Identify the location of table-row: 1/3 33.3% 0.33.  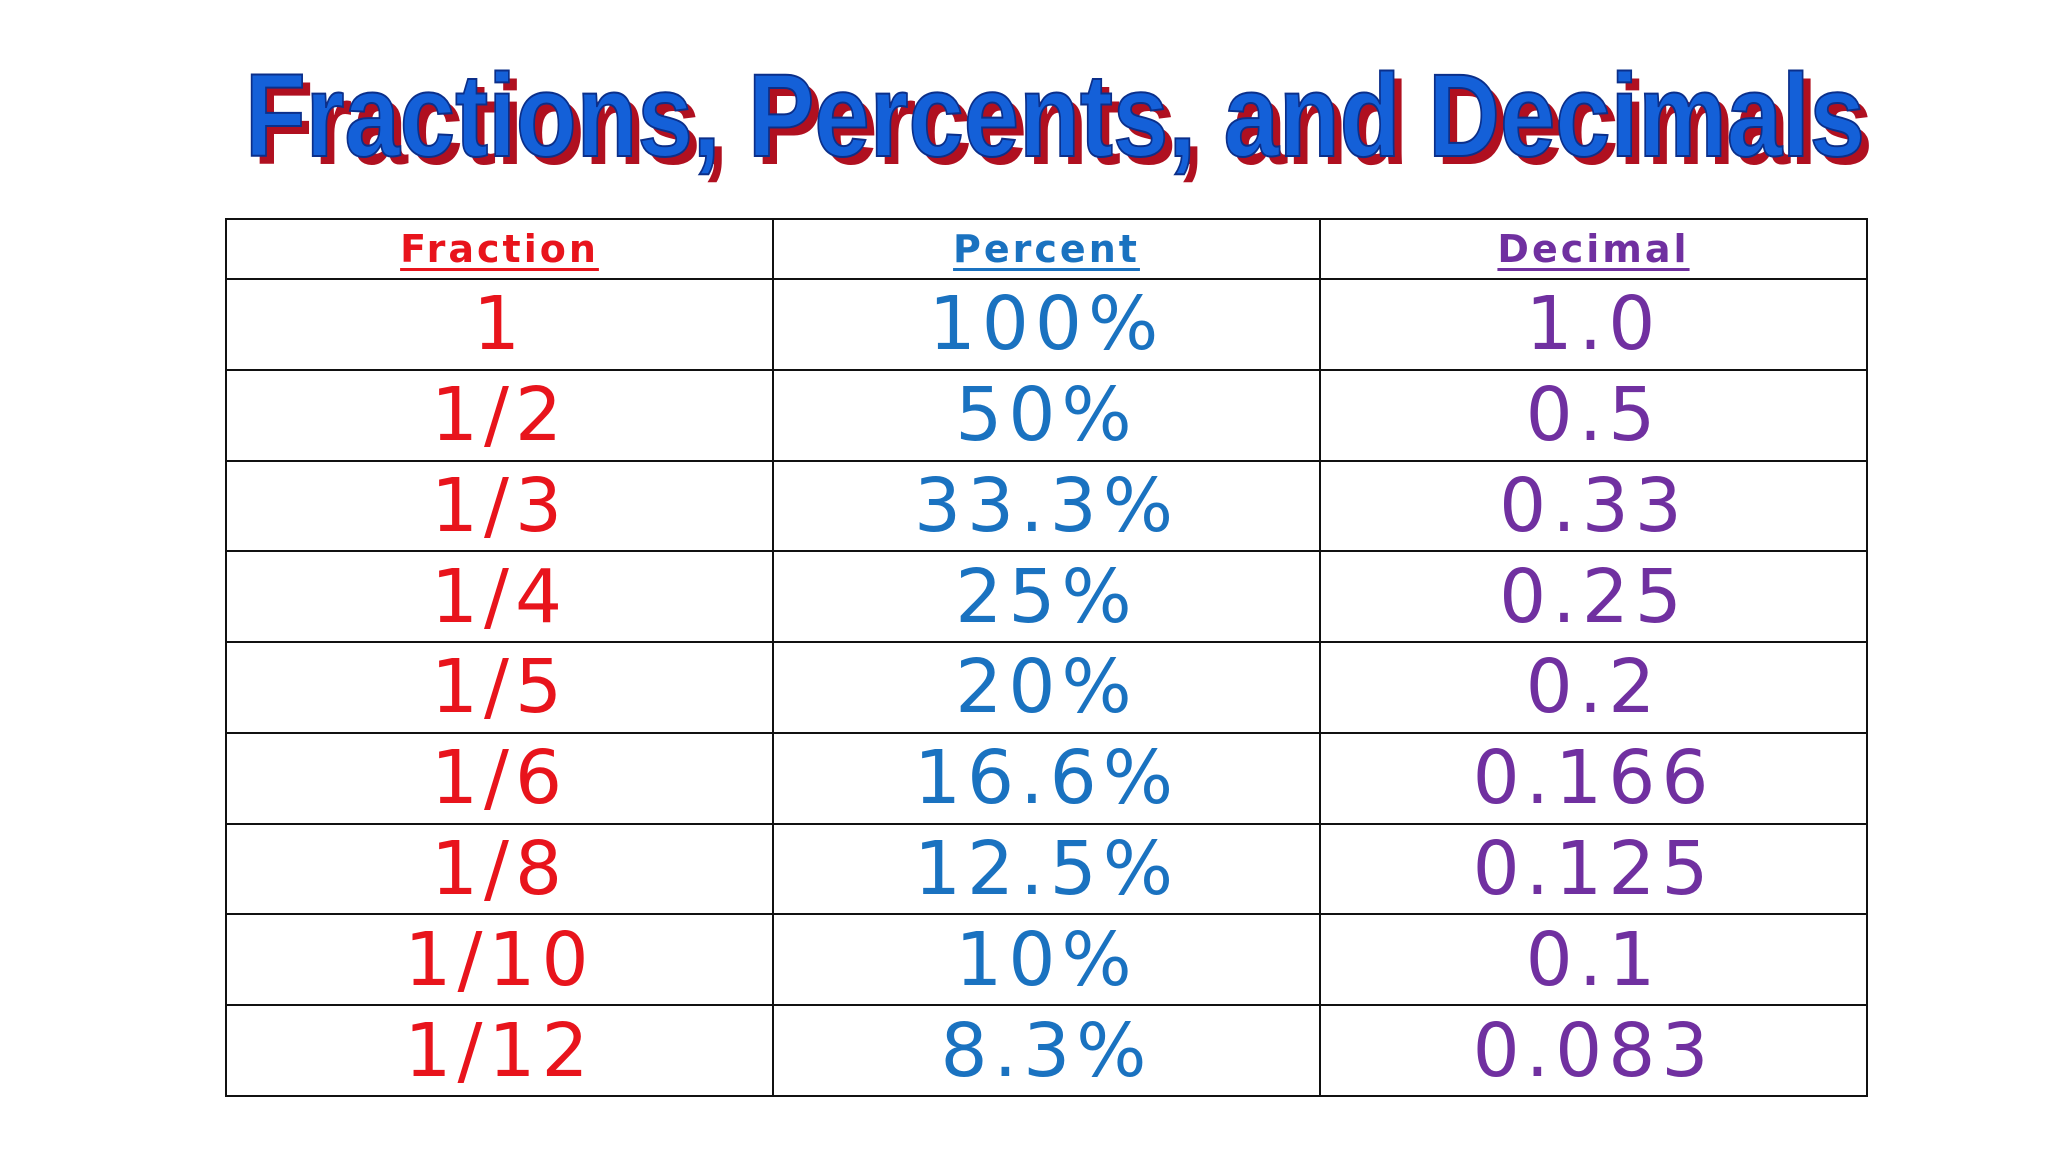
(1046, 506).